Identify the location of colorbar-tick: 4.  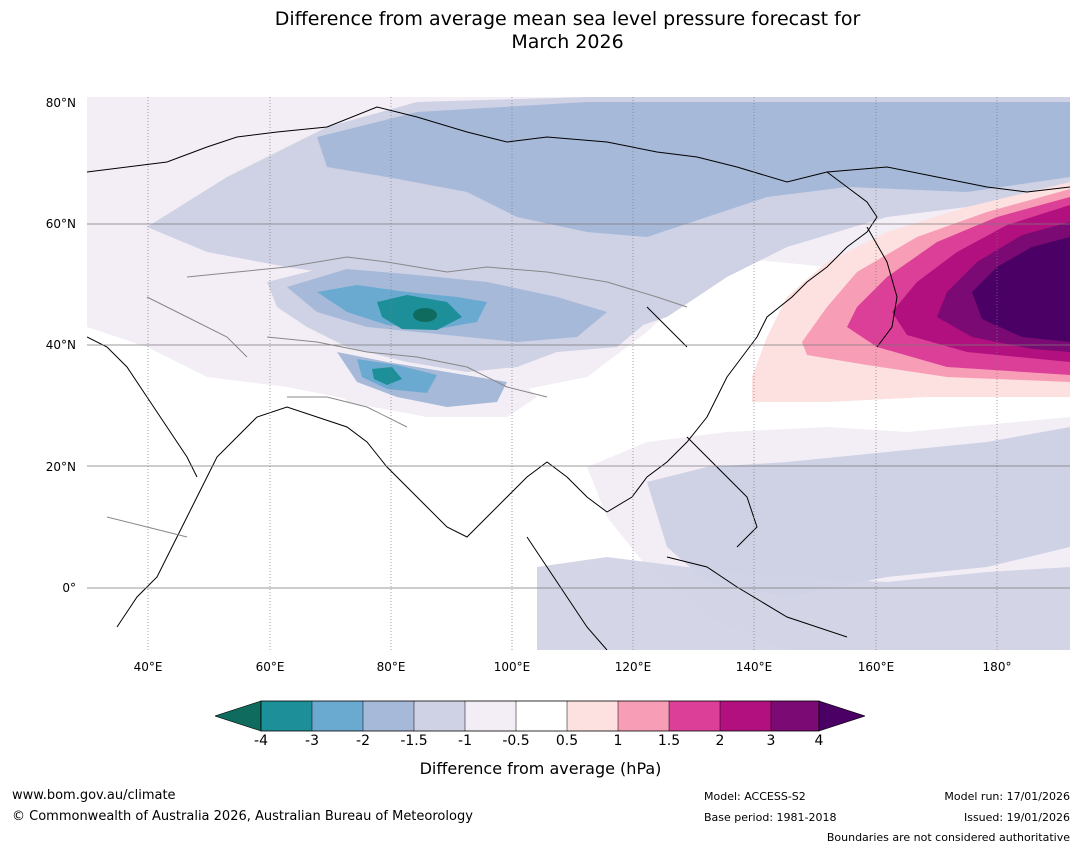
(819, 741).